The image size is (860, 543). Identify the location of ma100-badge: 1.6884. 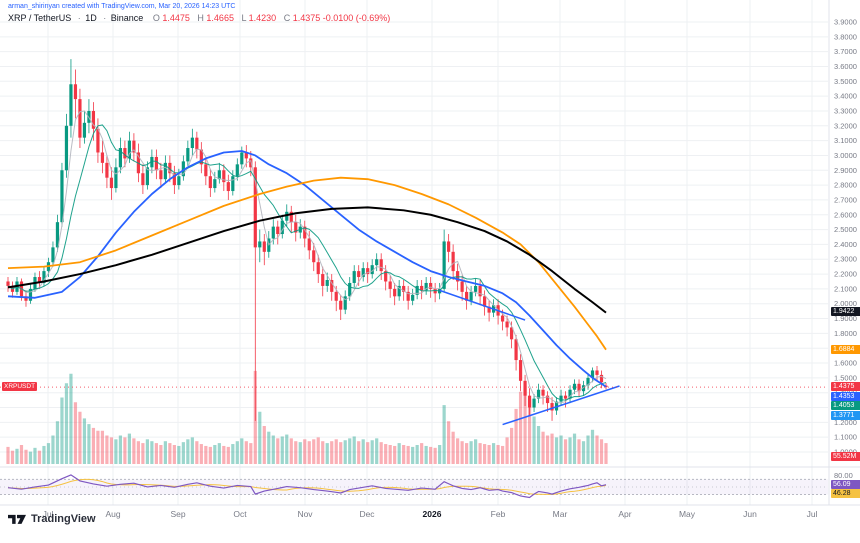
(845, 349).